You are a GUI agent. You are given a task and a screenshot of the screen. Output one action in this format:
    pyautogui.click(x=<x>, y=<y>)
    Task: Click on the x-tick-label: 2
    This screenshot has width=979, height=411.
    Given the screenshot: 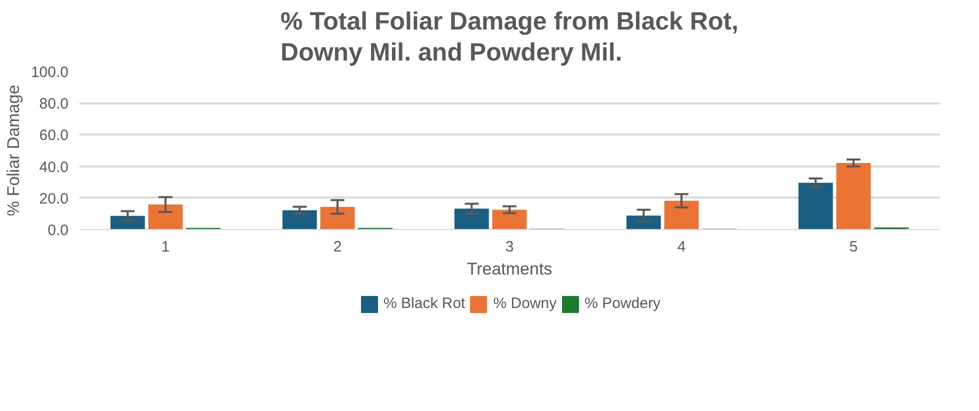 What is the action you would take?
    pyautogui.click(x=337, y=247)
    